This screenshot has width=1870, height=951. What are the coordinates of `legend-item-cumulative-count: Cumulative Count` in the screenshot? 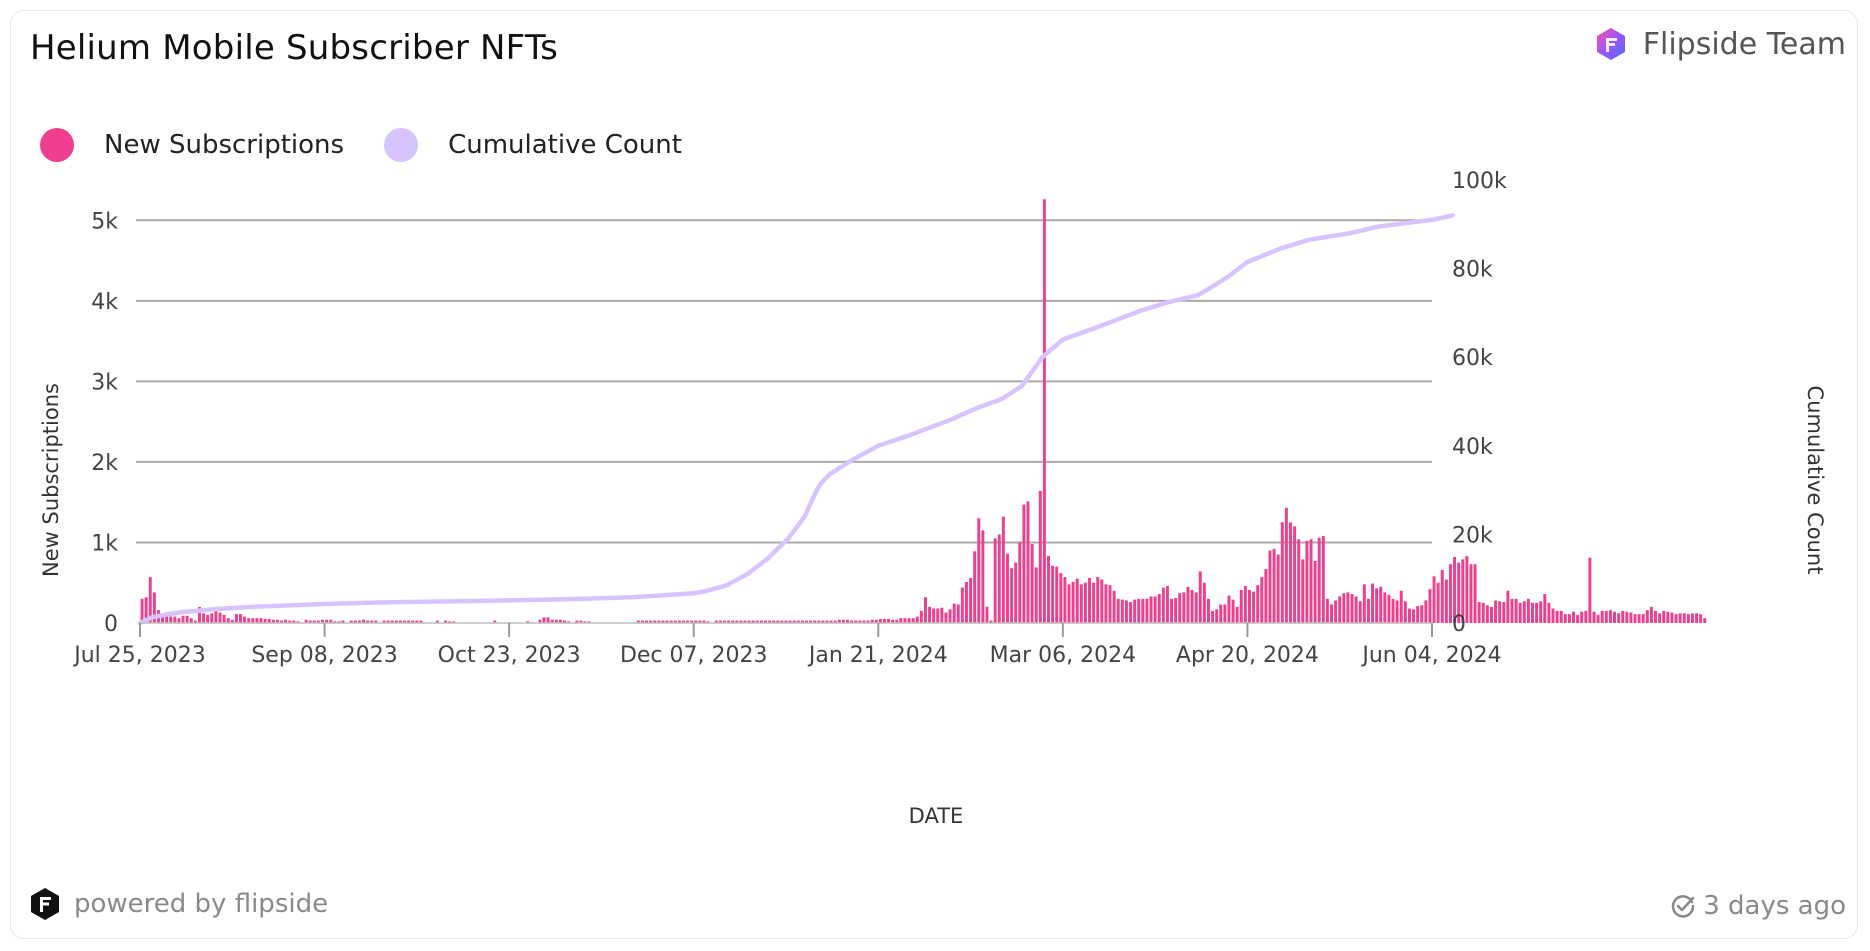 It's located at (533, 145).